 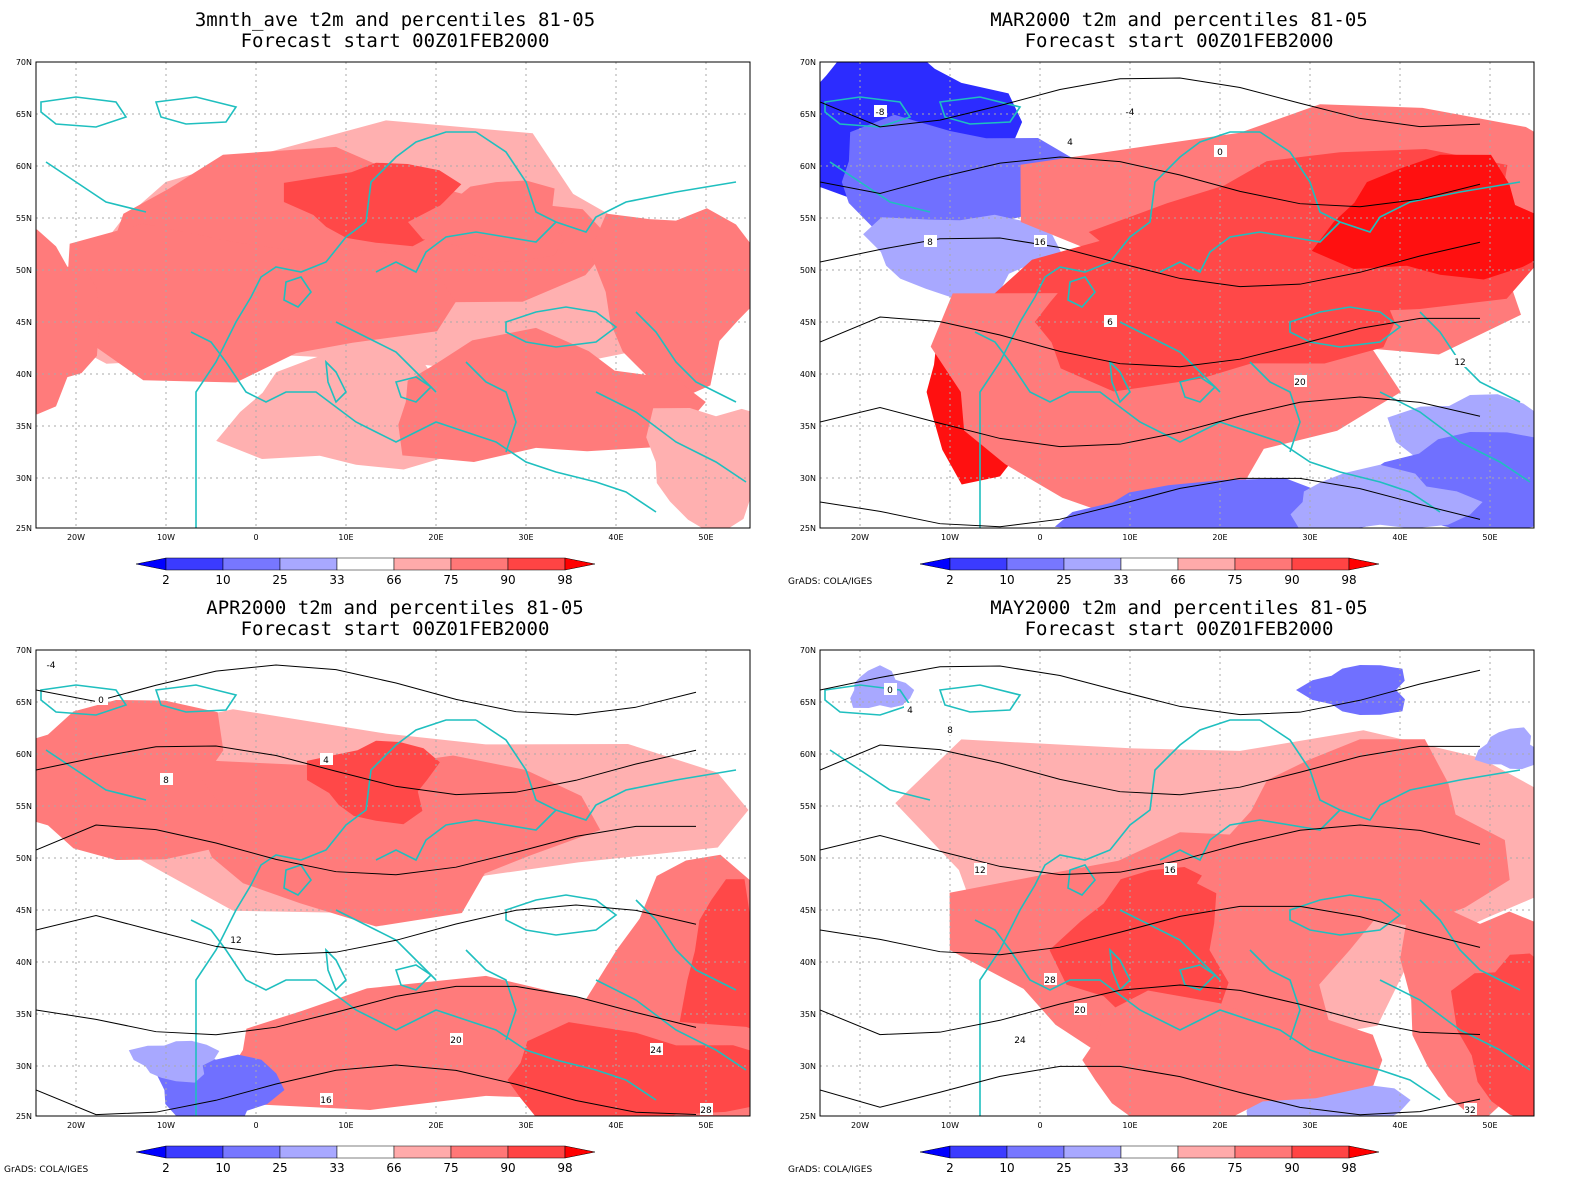 What do you see at coordinates (808, 962) in the screenshot?
I see `latitude-label: 40N` at bounding box center [808, 962].